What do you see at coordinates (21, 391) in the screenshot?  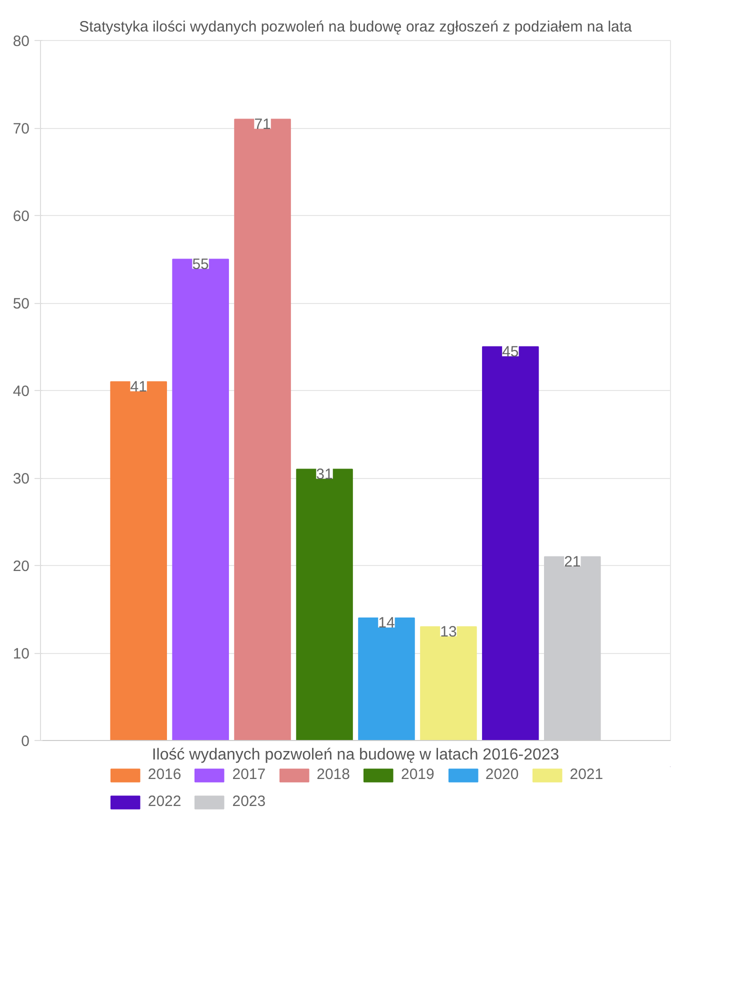 I see `y-tick-label: 40` at bounding box center [21, 391].